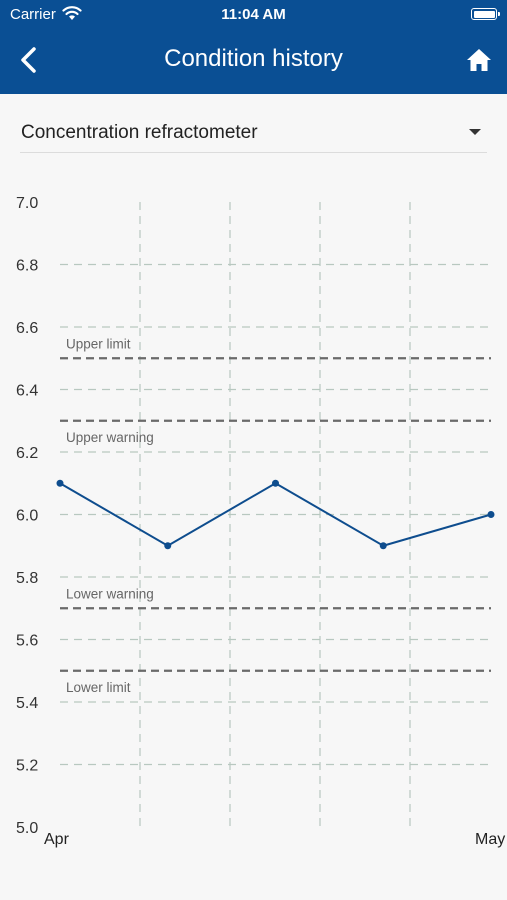 This screenshot has width=507, height=900. What do you see at coordinates (27, 203) in the screenshot?
I see `y-tick-label: 7.0` at bounding box center [27, 203].